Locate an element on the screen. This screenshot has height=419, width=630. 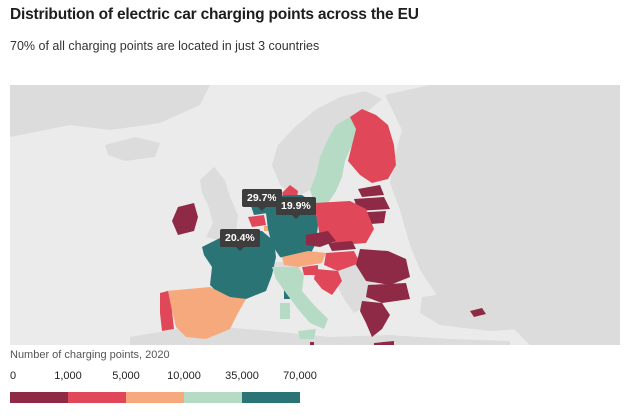
legend-tick: 35,000 is located at coordinates (242, 376).